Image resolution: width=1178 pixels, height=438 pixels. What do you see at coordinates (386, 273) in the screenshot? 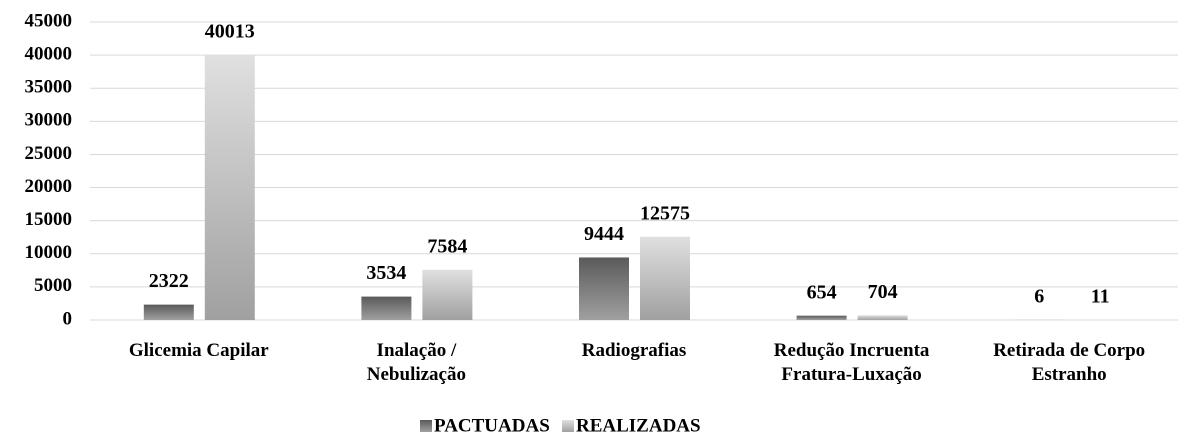
I see `data-label: 3534` at bounding box center [386, 273].